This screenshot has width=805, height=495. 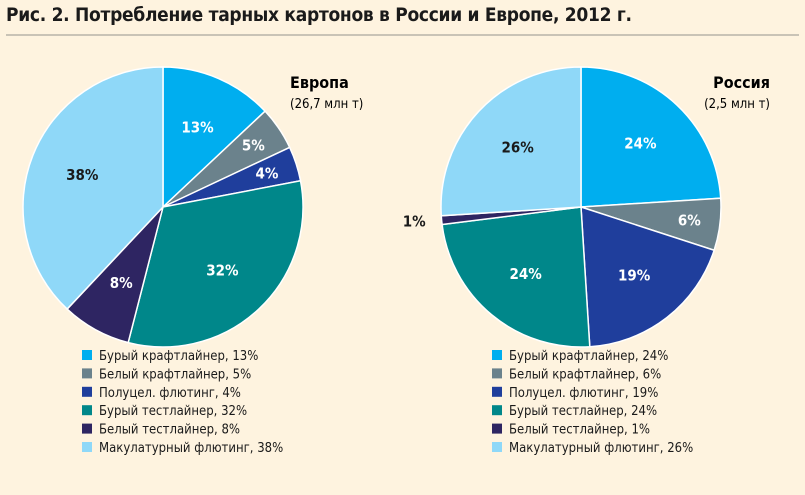 I want to click on pie-russia-title: Россия, so click(x=741, y=82).